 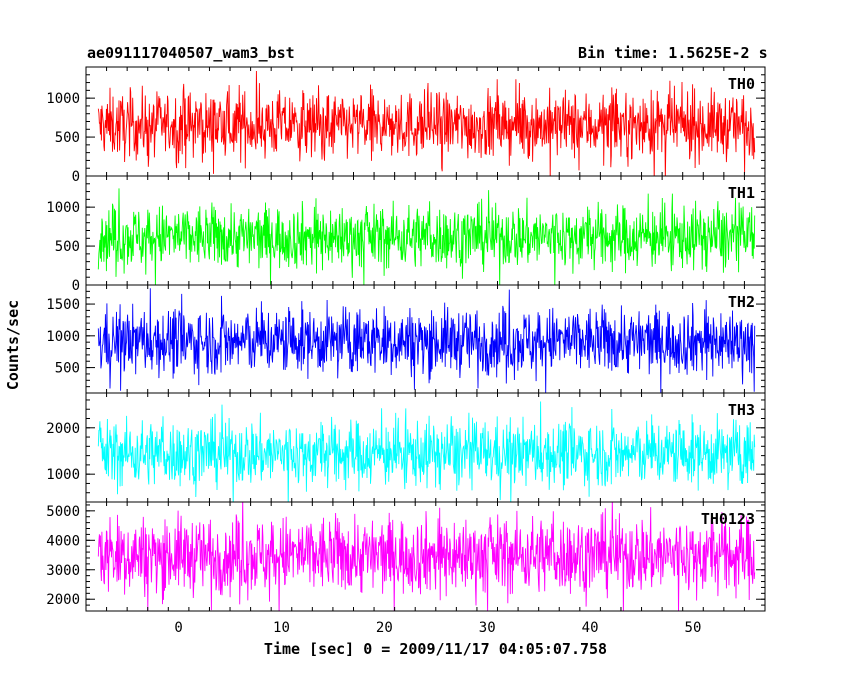 What do you see at coordinates (728, 519) in the screenshot?
I see `panel-label-th0123: TH0123` at bounding box center [728, 519].